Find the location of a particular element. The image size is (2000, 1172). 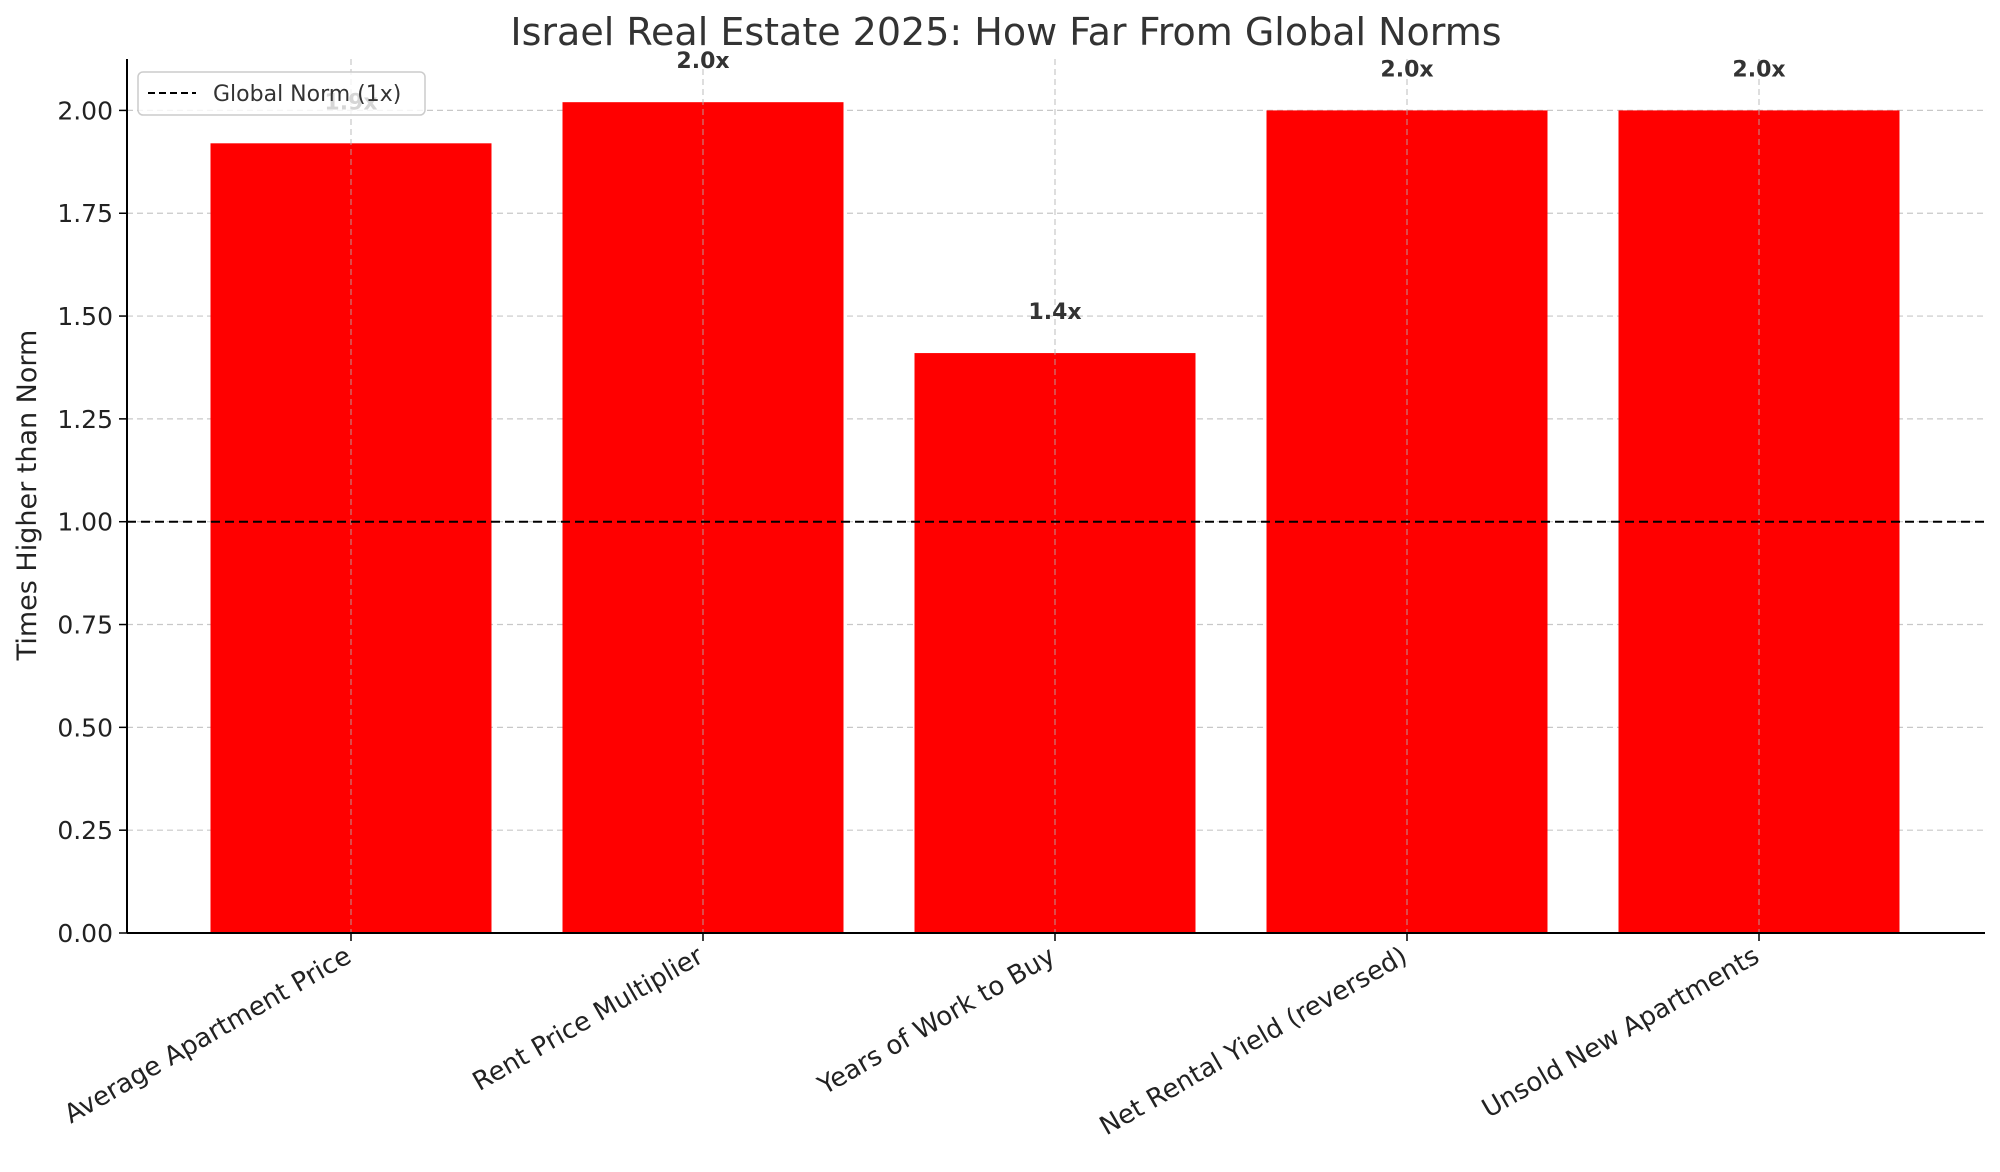

y-tick-label: 0.50 is located at coordinates (85, 727).